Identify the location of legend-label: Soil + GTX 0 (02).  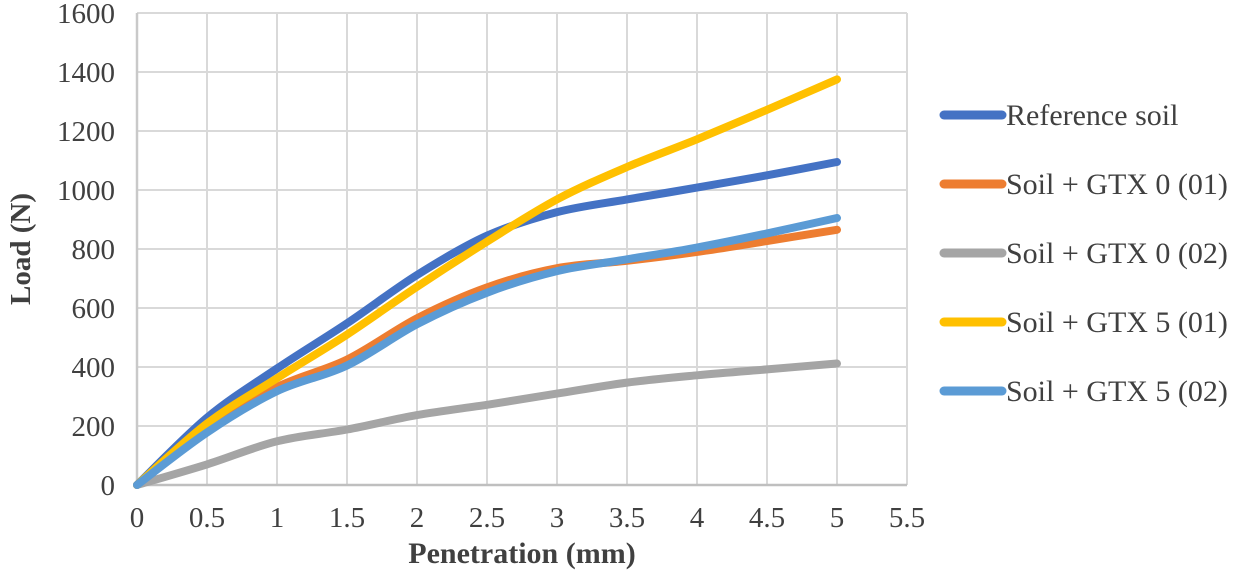
(1117, 253).